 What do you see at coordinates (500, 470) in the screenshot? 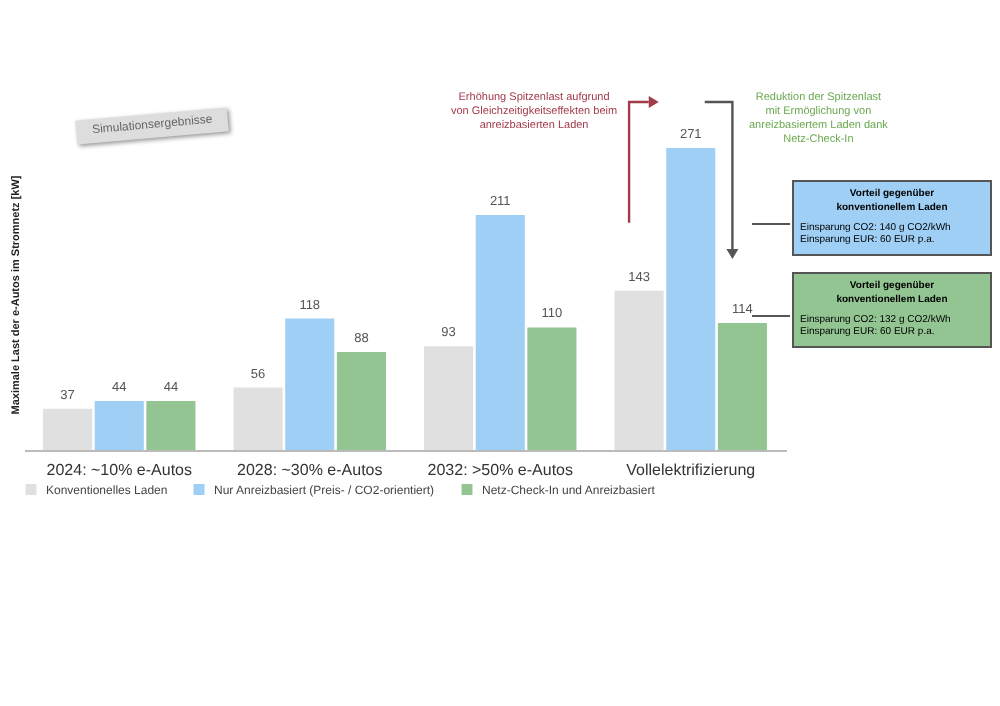
I see `x-tick-label: 2032: >50% e-Autos` at bounding box center [500, 470].